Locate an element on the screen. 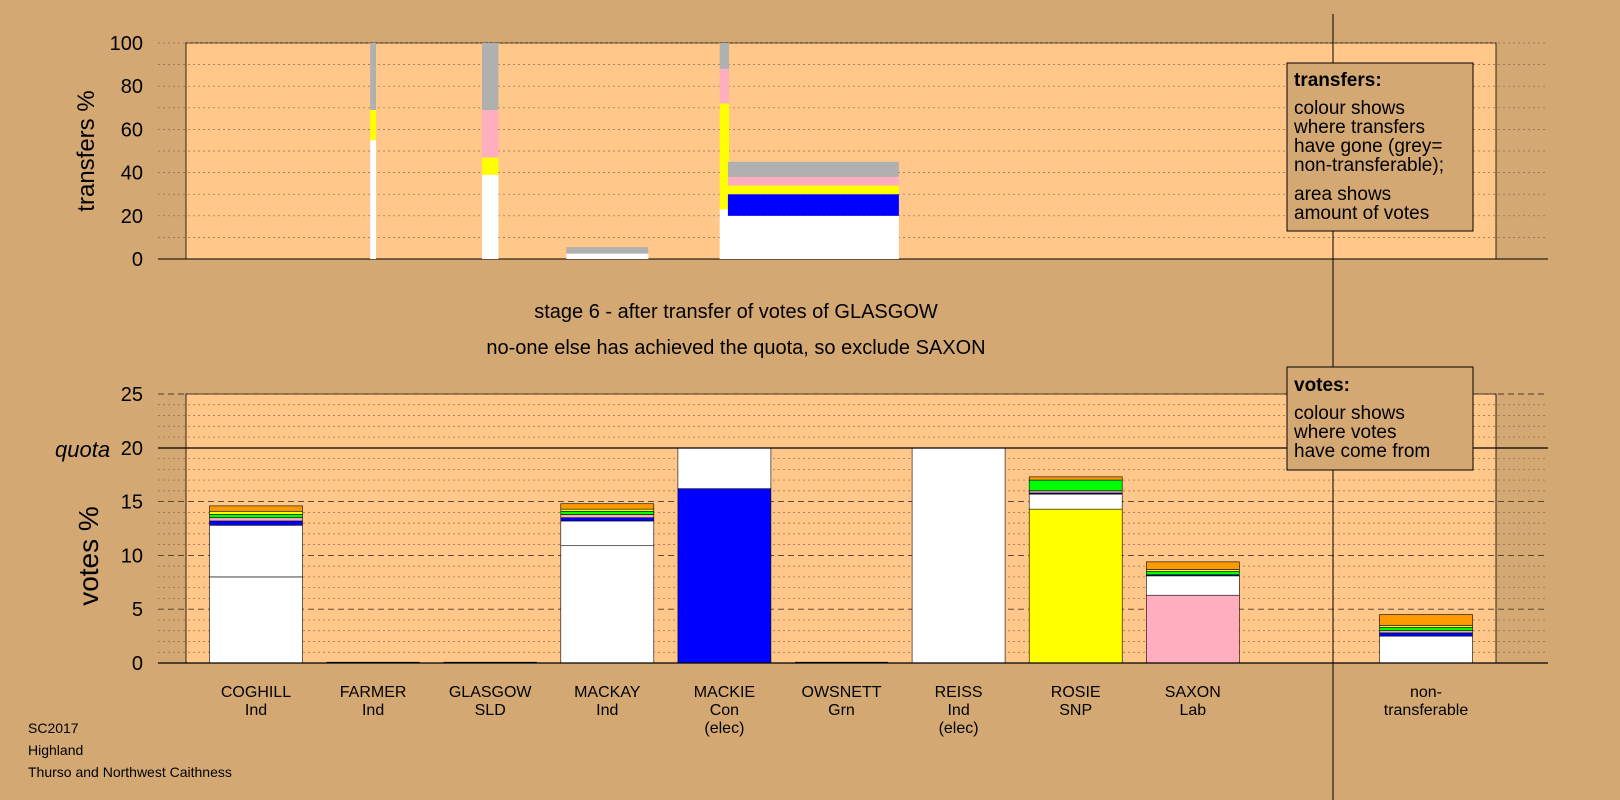 The image size is (1620, 800). vote-segment-rosie-sld is located at coordinates (1075, 478).